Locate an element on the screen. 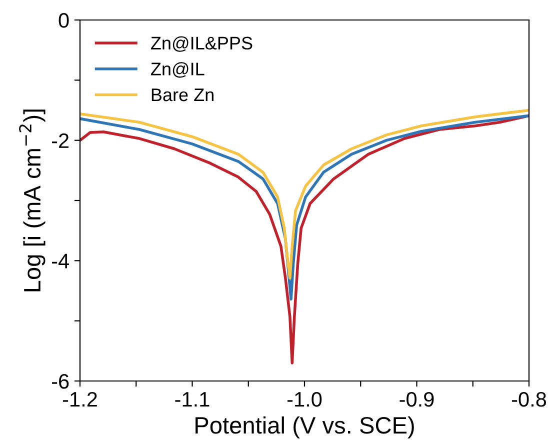 This screenshot has height=448, width=550. legend-label: Zn@IL is located at coordinates (177, 70).